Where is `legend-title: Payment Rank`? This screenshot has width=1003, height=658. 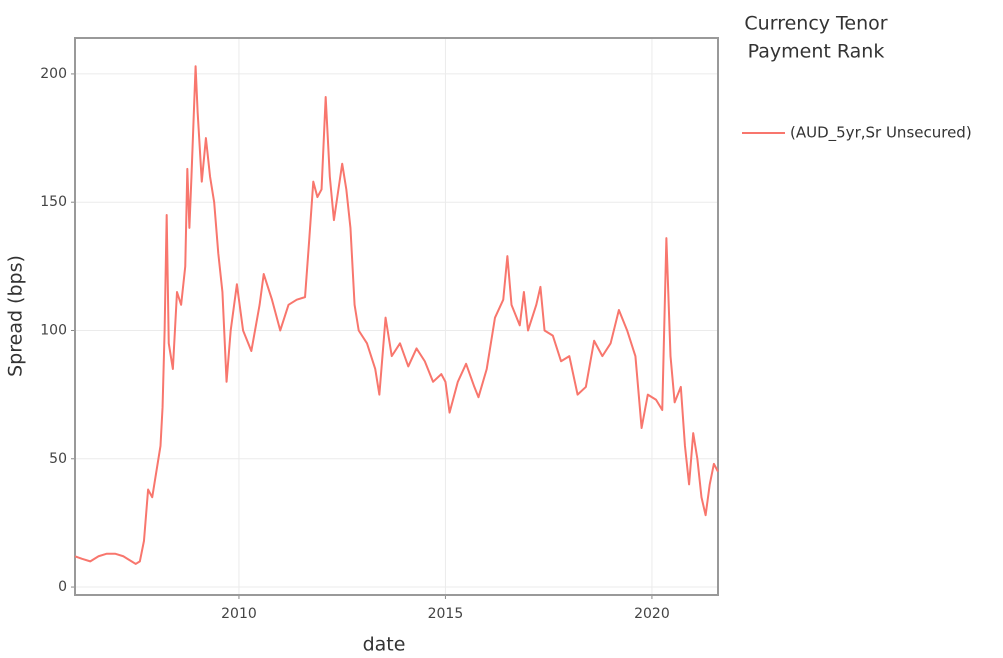 legend-title: Payment Rank is located at coordinates (816, 52).